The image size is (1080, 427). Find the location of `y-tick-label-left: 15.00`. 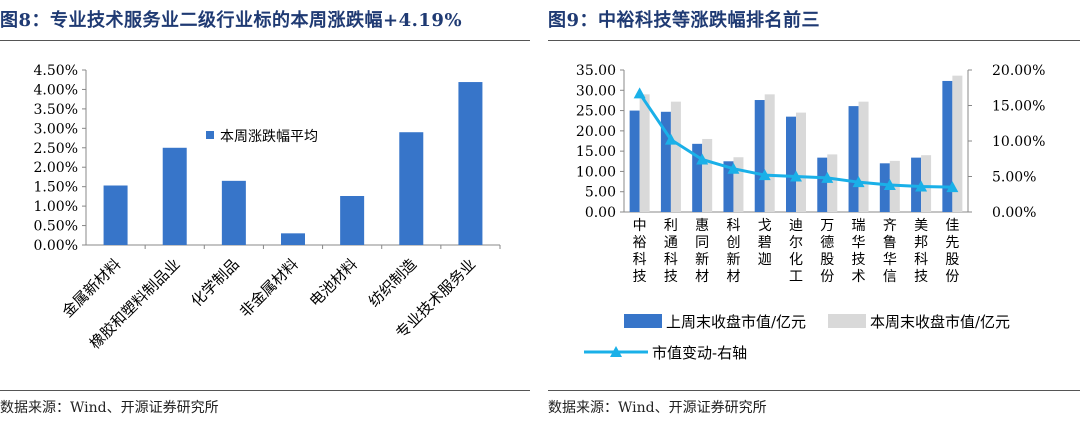

y-tick-label-left: 15.00 is located at coordinates (596, 152).